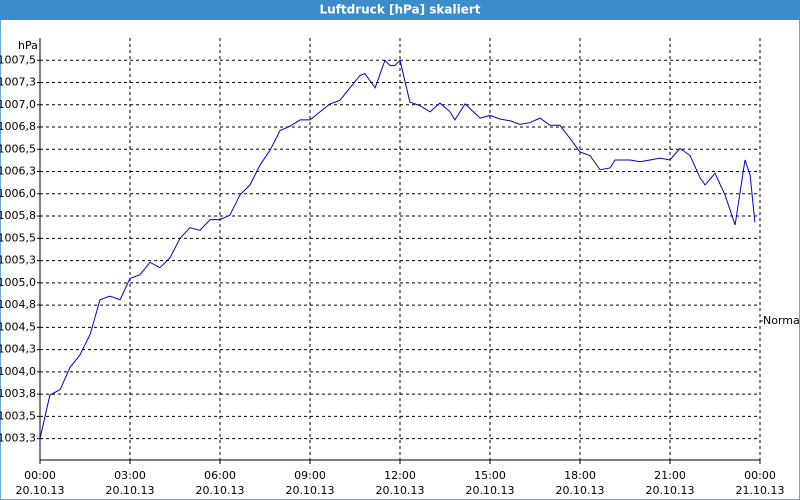  Describe the element at coordinates (18, 415) in the screenshot. I see `y-tick-label: 1003,5` at that location.